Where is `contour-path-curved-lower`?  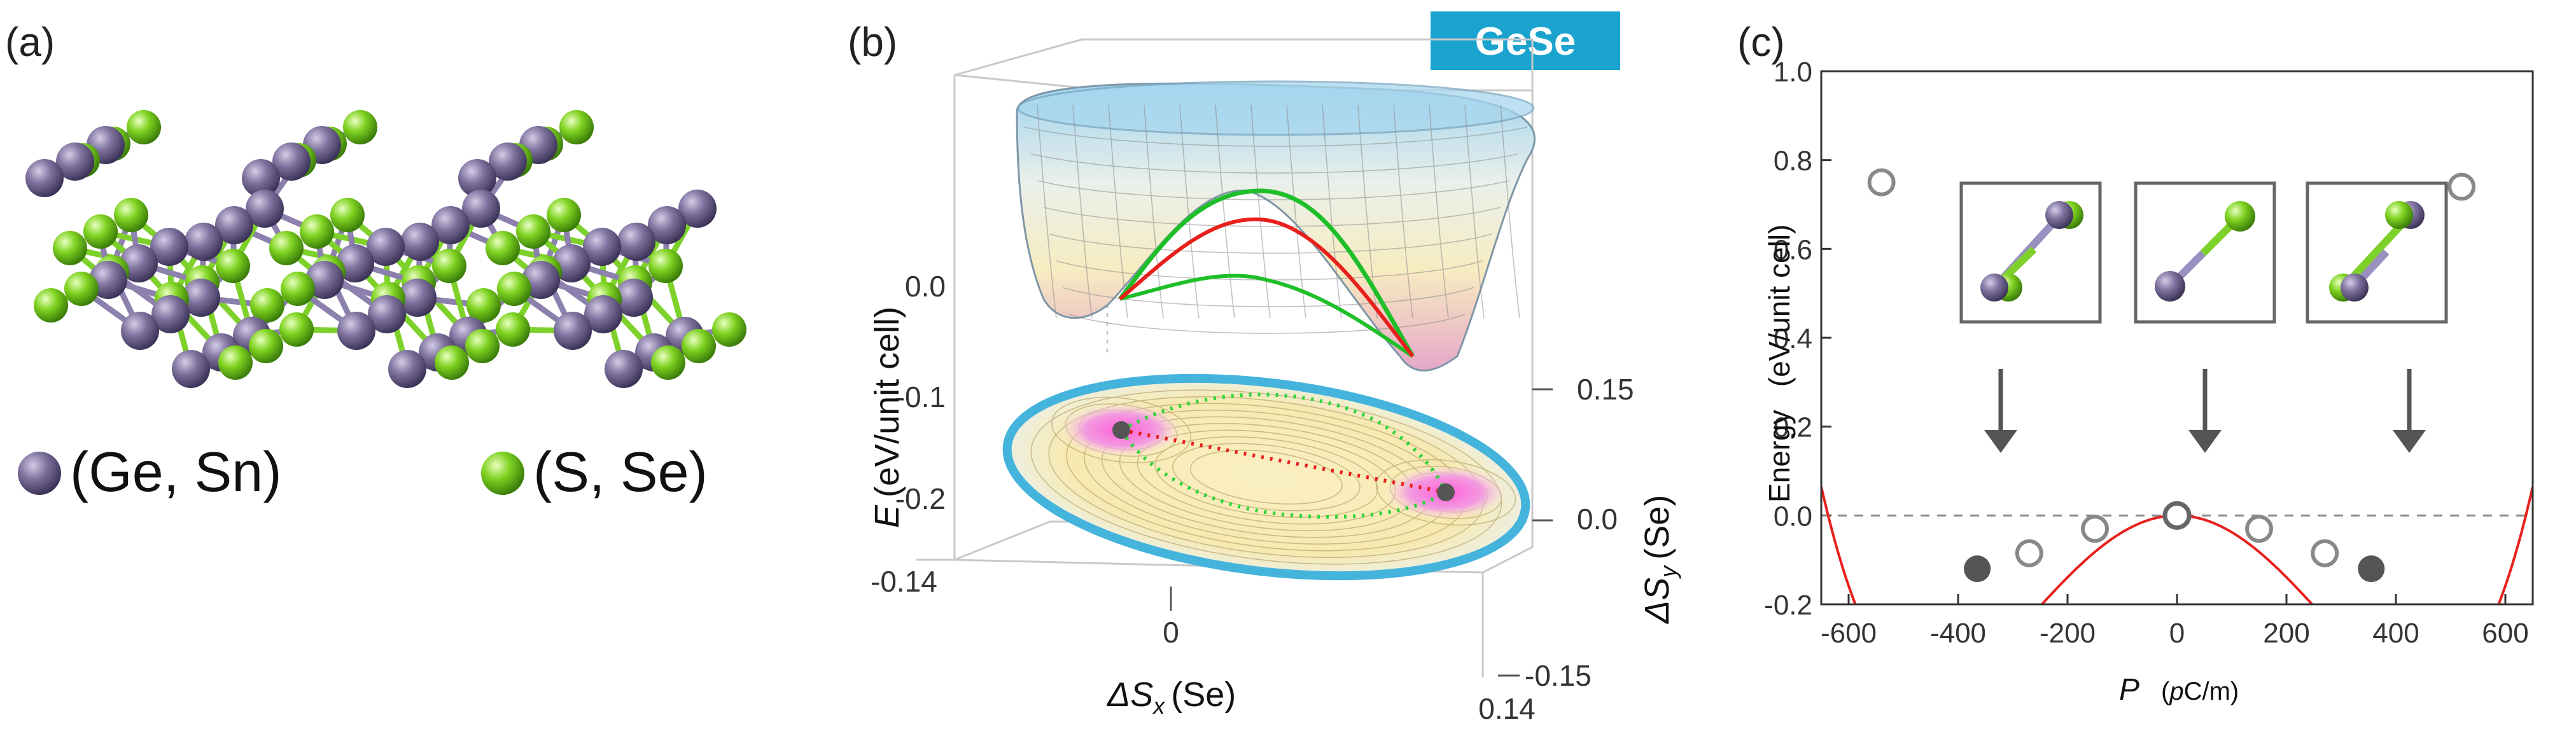 contour-path-curved-lower is located at coordinates (1283, 474).